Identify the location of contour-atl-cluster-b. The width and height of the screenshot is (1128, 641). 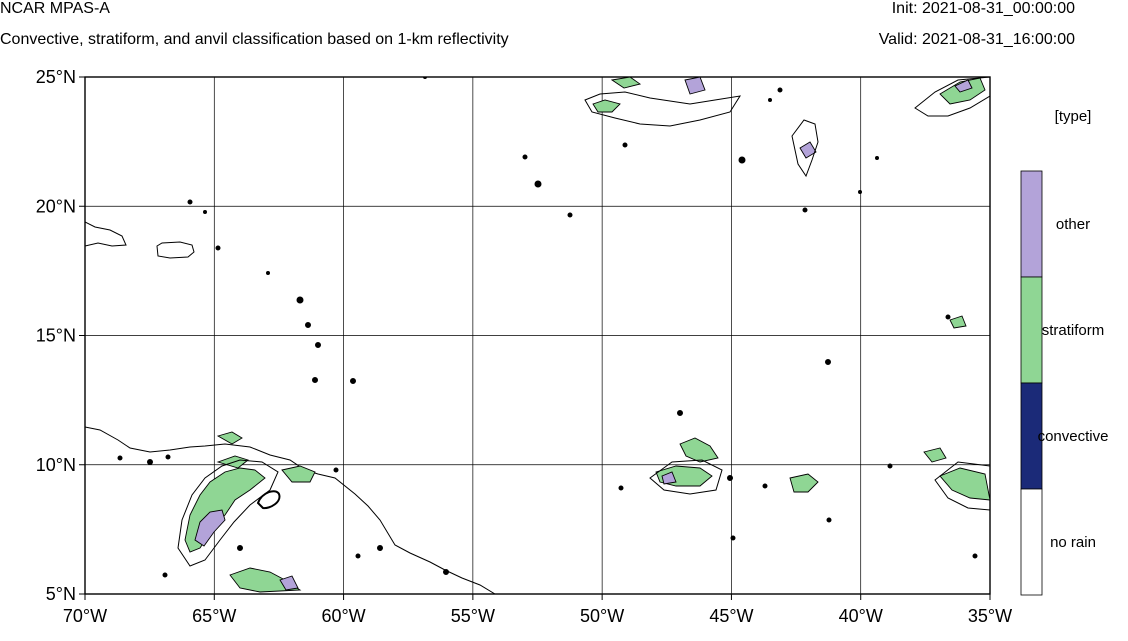
(686, 477).